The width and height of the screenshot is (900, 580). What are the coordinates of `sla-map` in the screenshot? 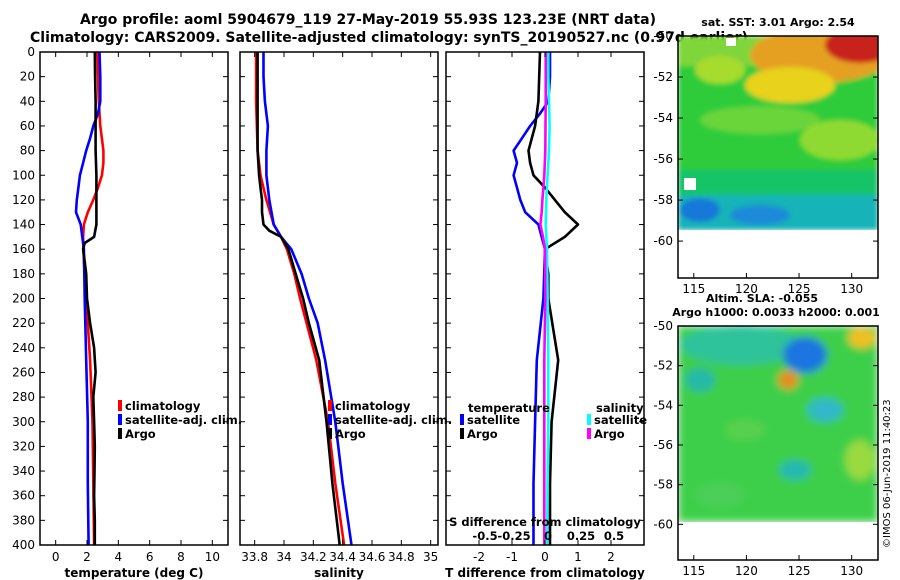 It's located at (778, 443).